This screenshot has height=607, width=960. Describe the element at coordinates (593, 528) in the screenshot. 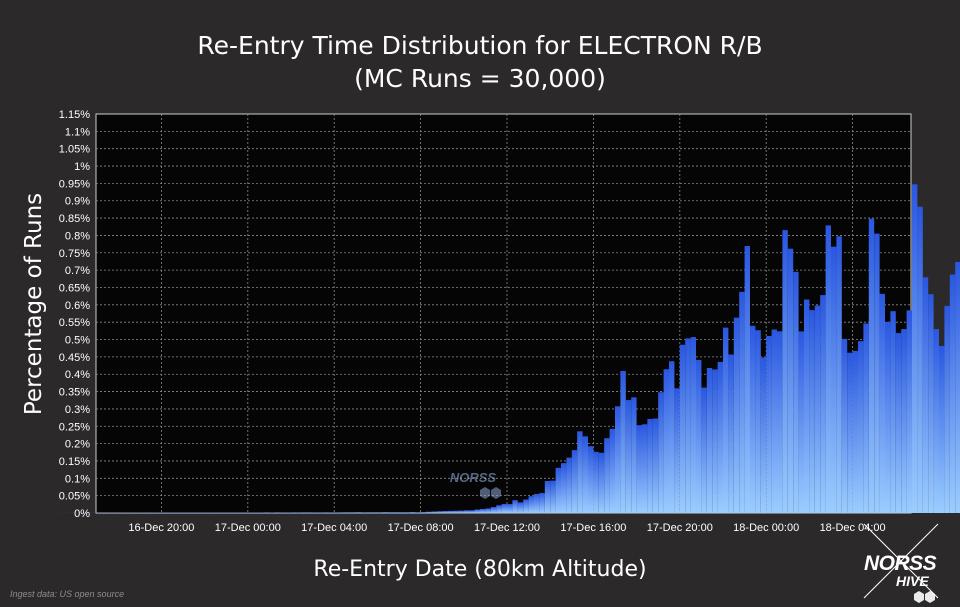

I see `x-tick-label: 17-Dec 16:00` at that location.